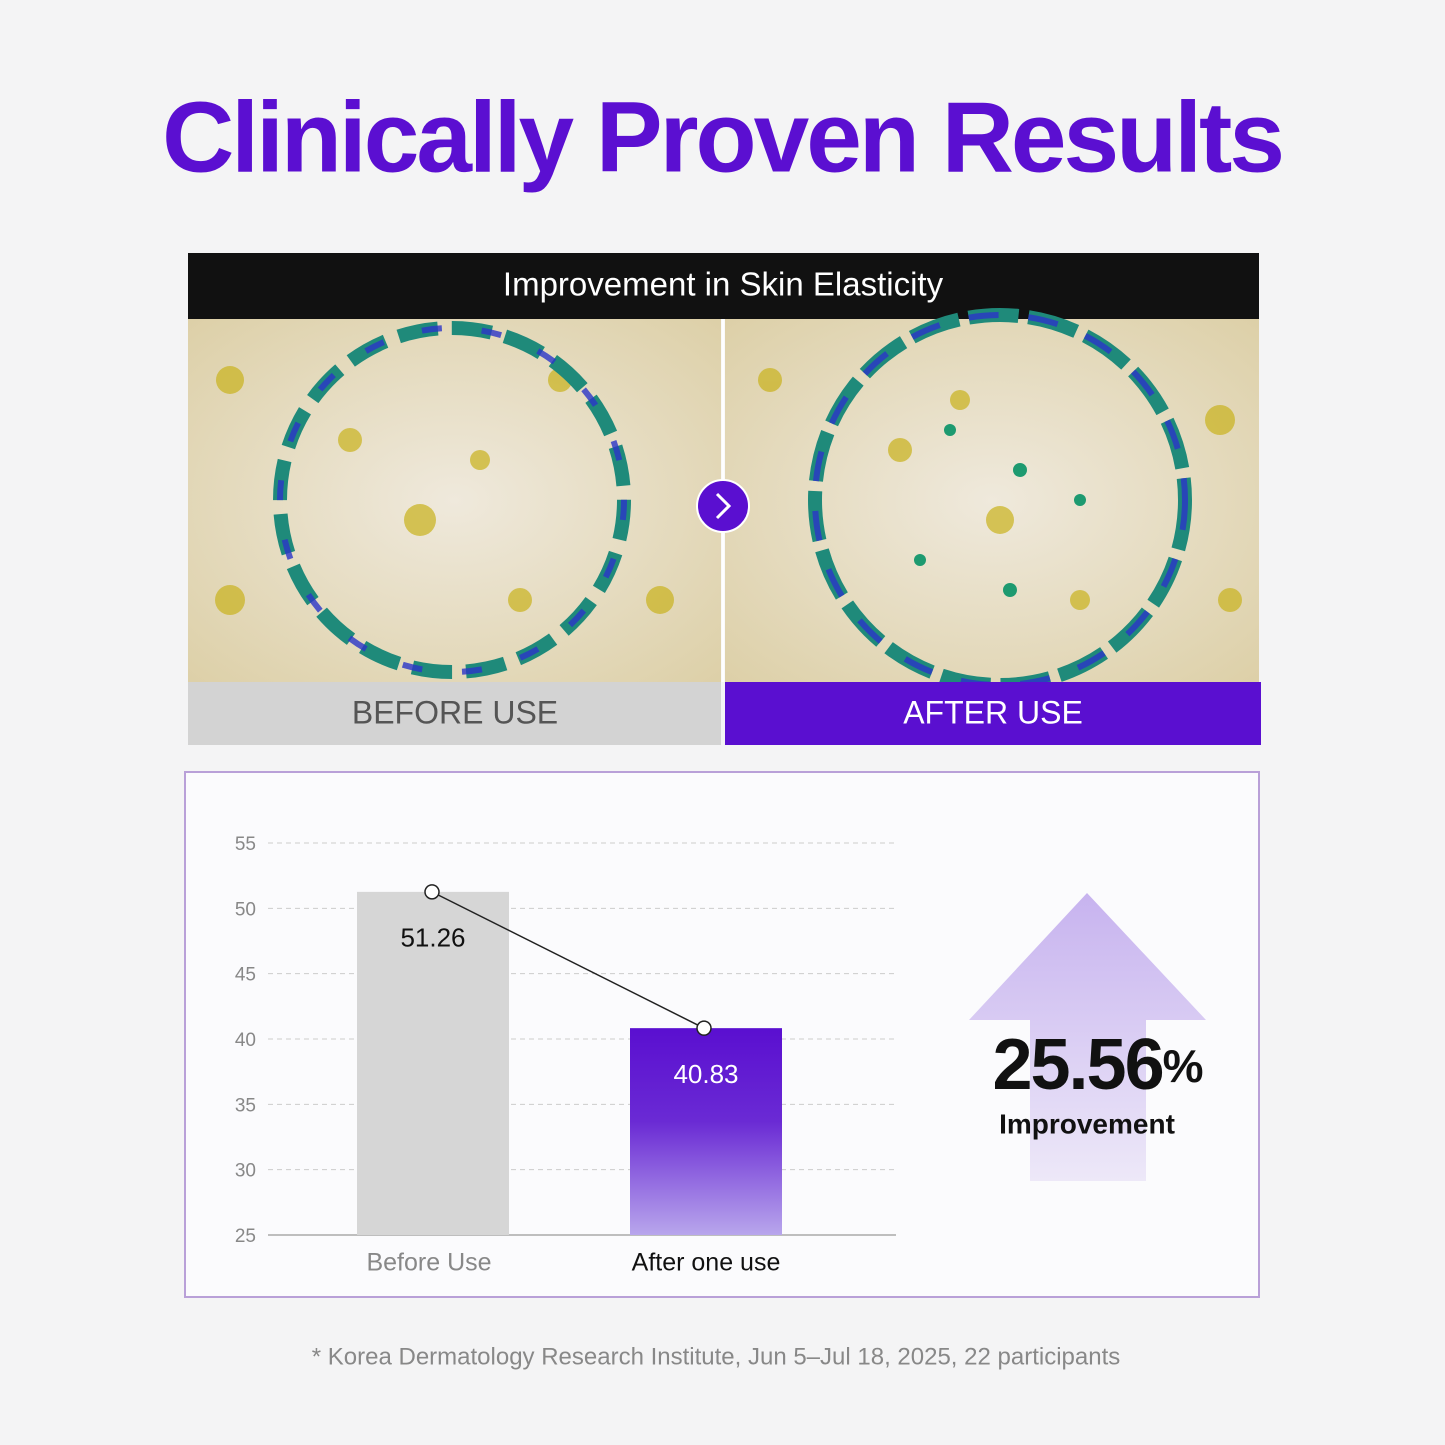 Image resolution: width=1445 pixels, height=1445 pixels. Describe the element at coordinates (245, 1236) in the screenshot. I see `y-tick-label: 25` at that location.